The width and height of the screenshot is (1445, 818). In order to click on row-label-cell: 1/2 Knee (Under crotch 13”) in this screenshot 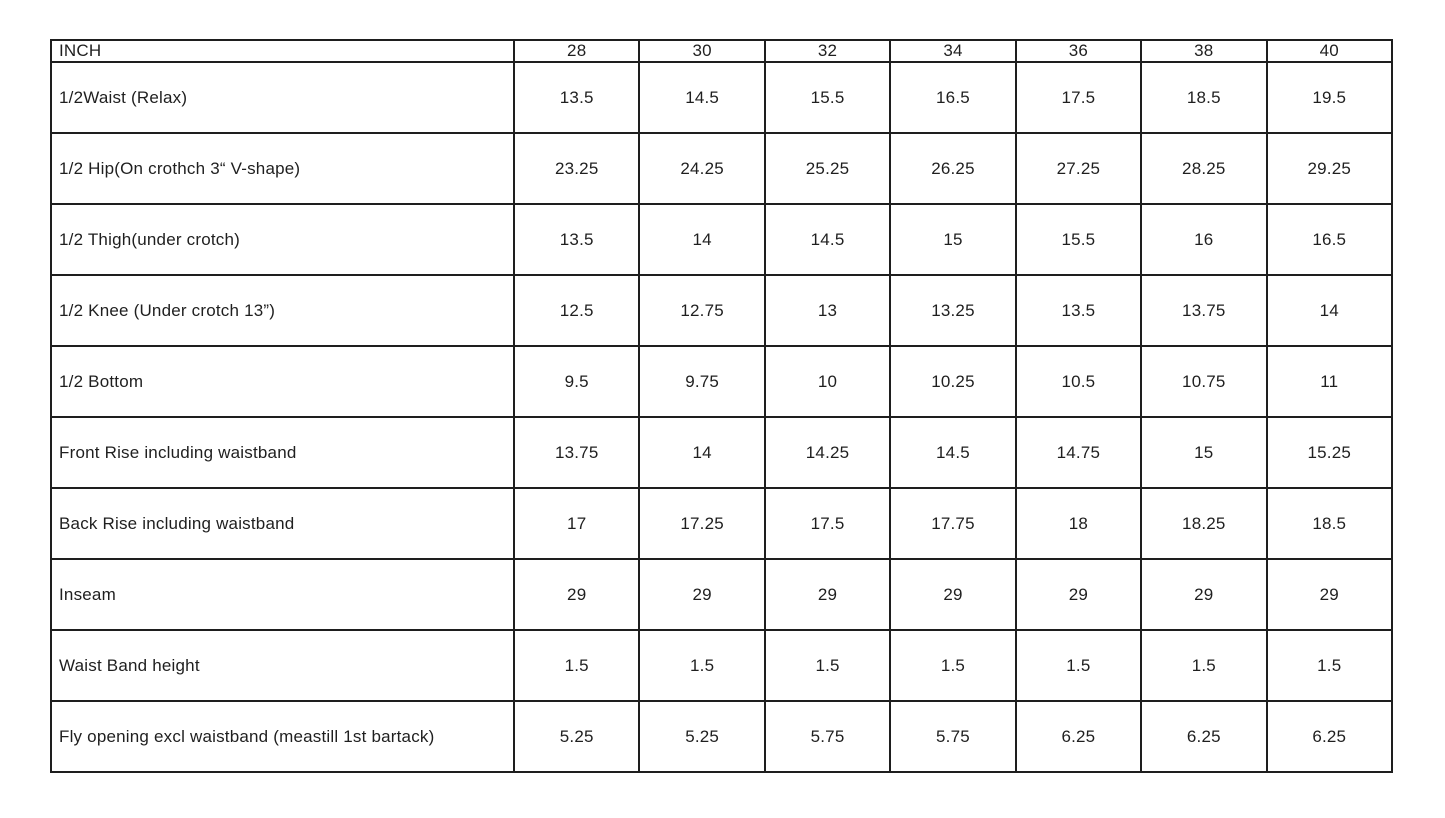, I will do `click(282, 310)`.